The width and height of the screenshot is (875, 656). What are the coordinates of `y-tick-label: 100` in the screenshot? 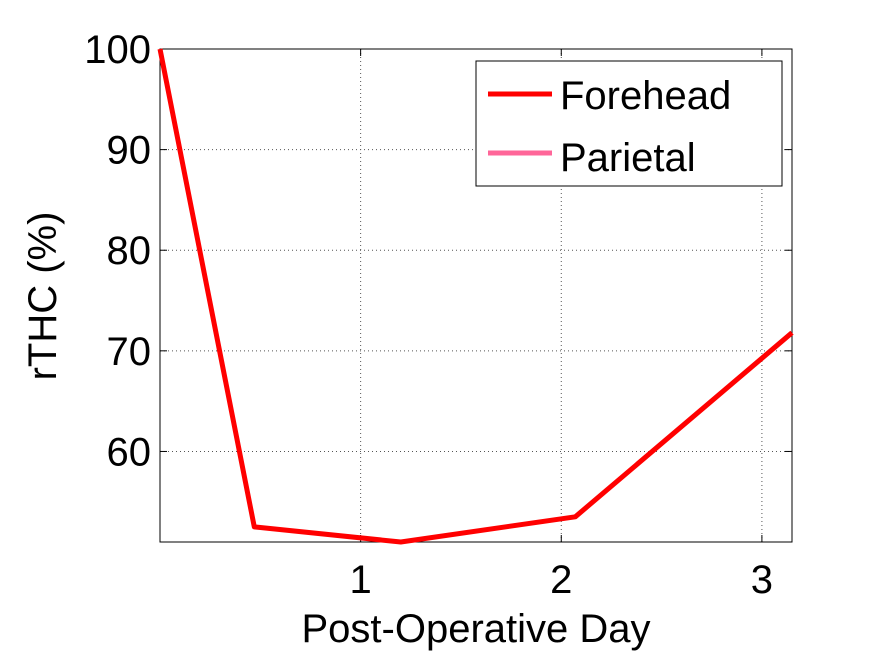 It's located at (117, 50).